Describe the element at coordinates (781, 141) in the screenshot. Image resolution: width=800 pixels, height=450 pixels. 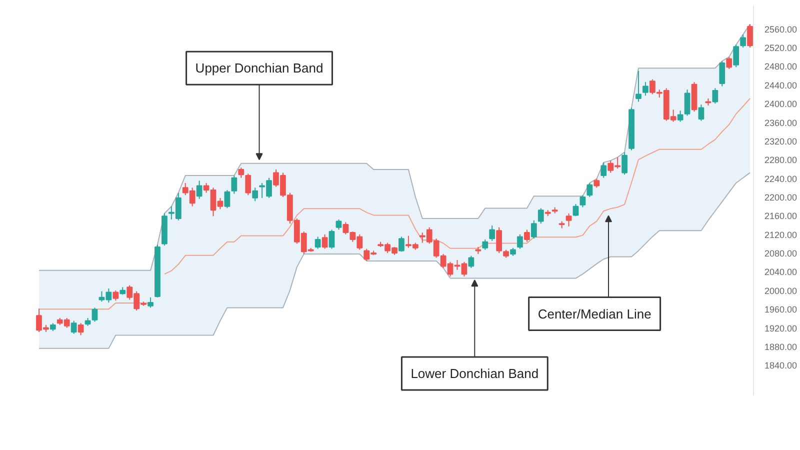
I see `y-tick-label: 2320.00` at that location.